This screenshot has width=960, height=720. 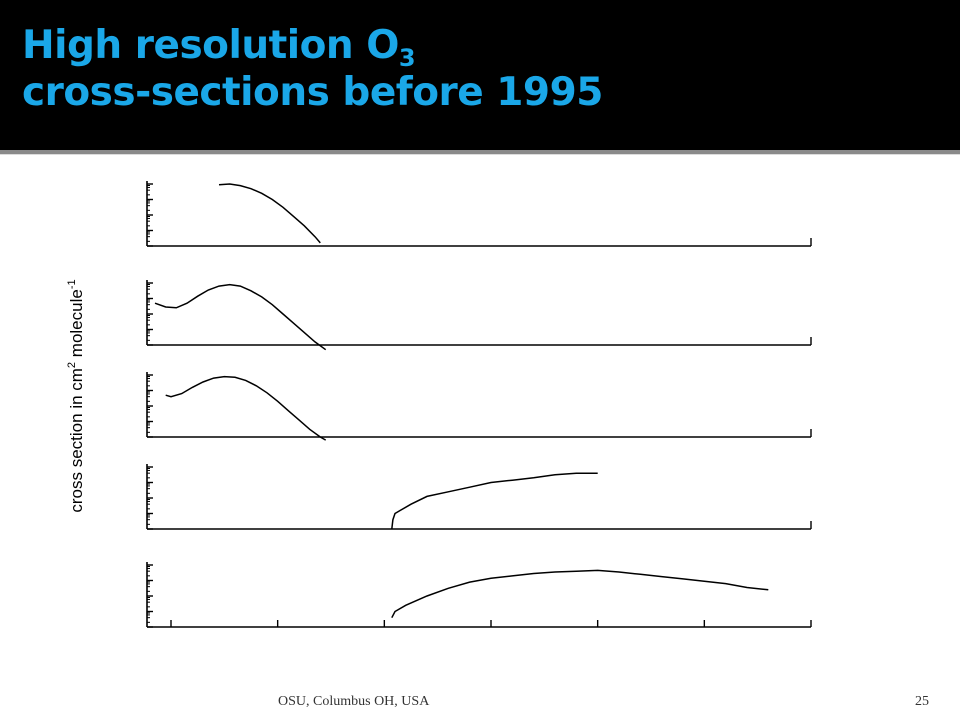 What do you see at coordinates (580, 594) in the screenshot?
I see `panel-5-series-line` at bounding box center [580, 594].